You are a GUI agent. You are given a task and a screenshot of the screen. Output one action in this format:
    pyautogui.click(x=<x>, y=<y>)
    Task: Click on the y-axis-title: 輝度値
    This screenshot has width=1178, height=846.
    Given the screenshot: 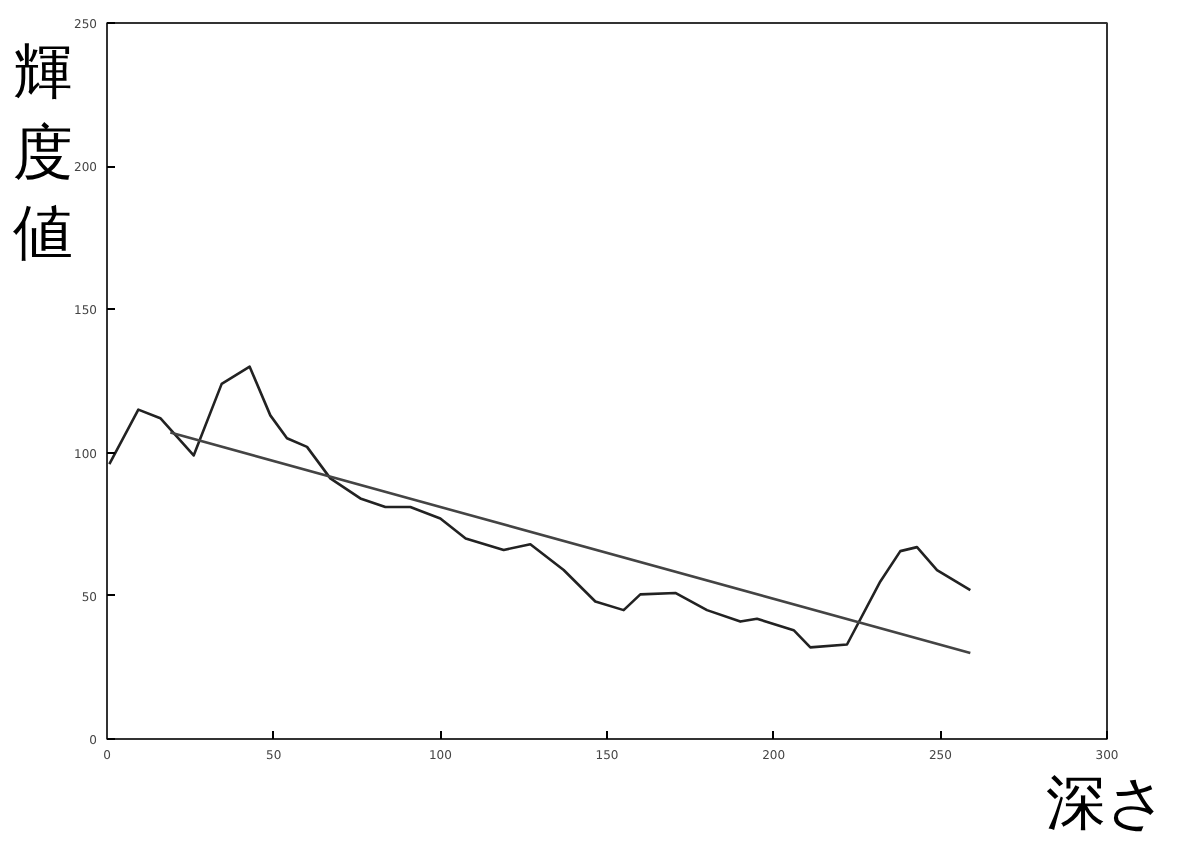 What is the action you would take?
    pyautogui.click(x=43, y=153)
    